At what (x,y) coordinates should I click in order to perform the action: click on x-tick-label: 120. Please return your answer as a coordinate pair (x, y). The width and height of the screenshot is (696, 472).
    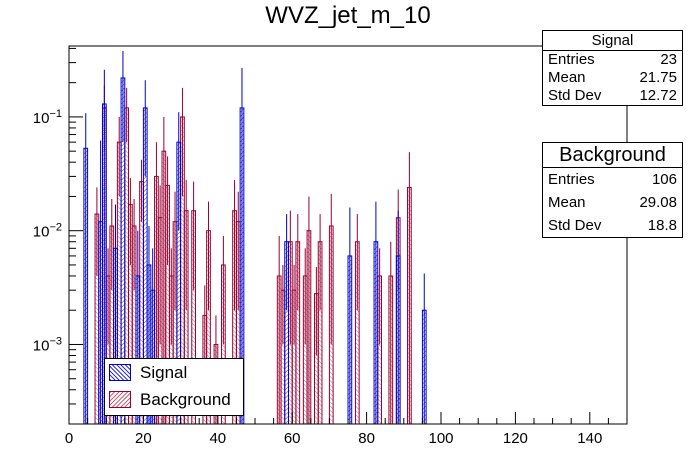
    Looking at the image, I should click on (515, 438).